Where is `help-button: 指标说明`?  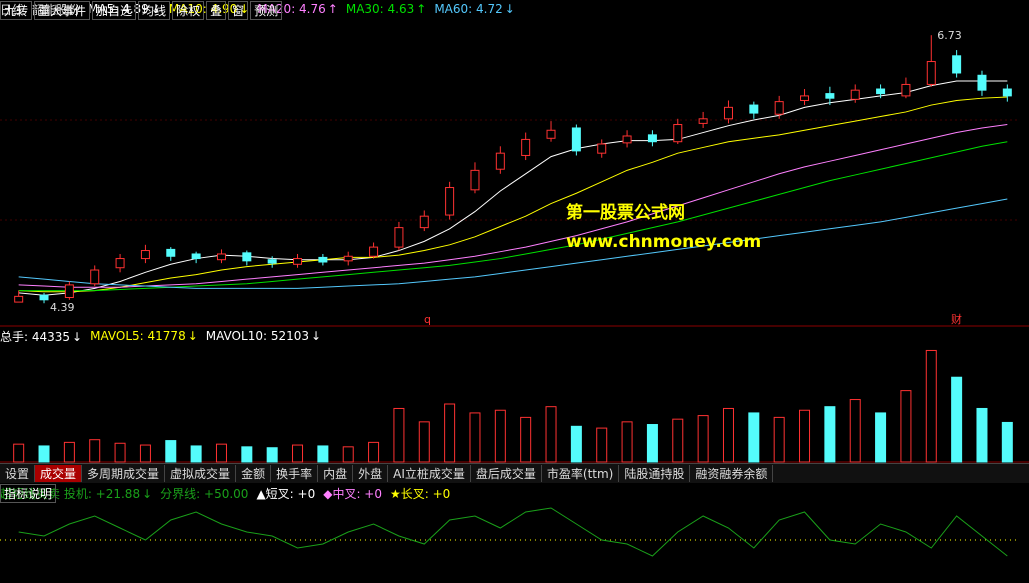
help-button: 指标说明 is located at coordinates (28, 493).